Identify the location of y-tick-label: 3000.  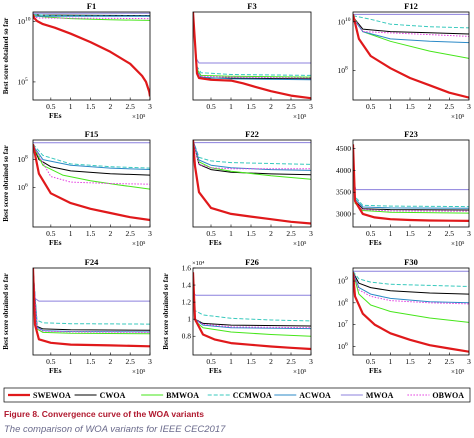
(343, 213).